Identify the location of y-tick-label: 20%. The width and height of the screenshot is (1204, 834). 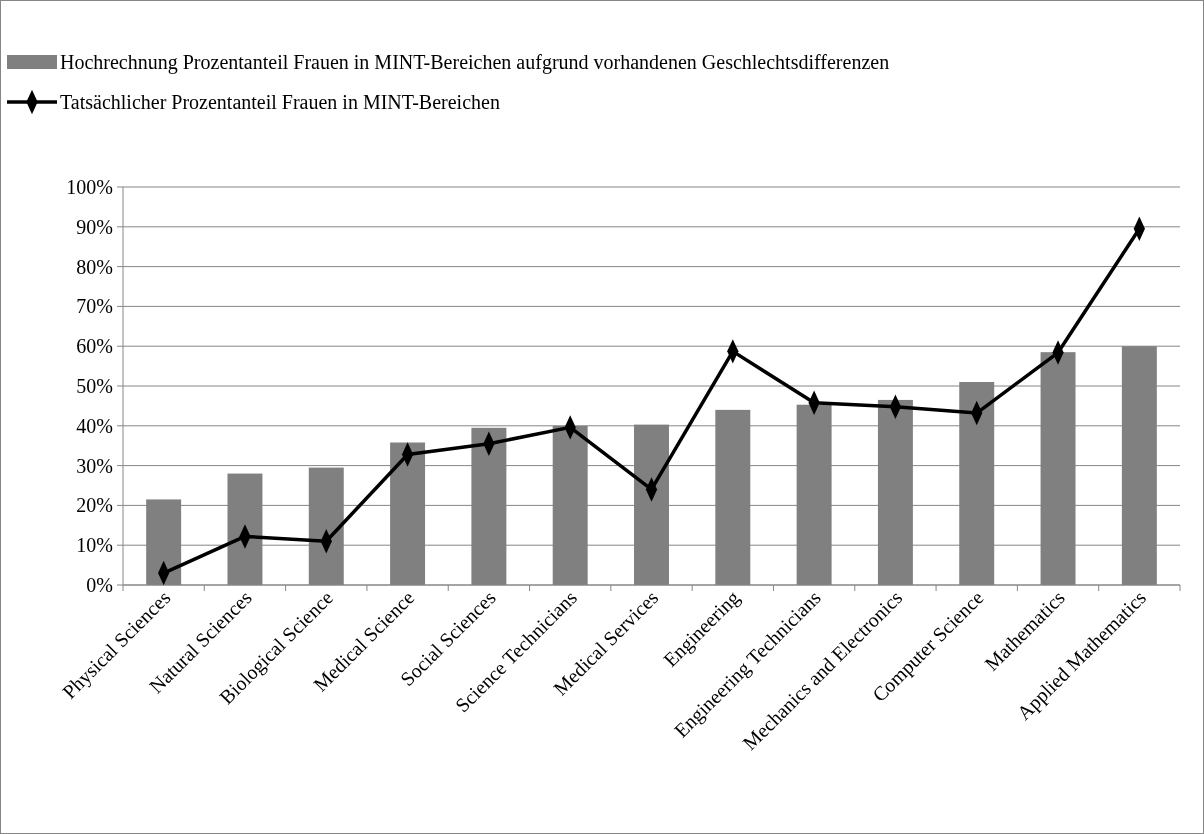
(94, 505).